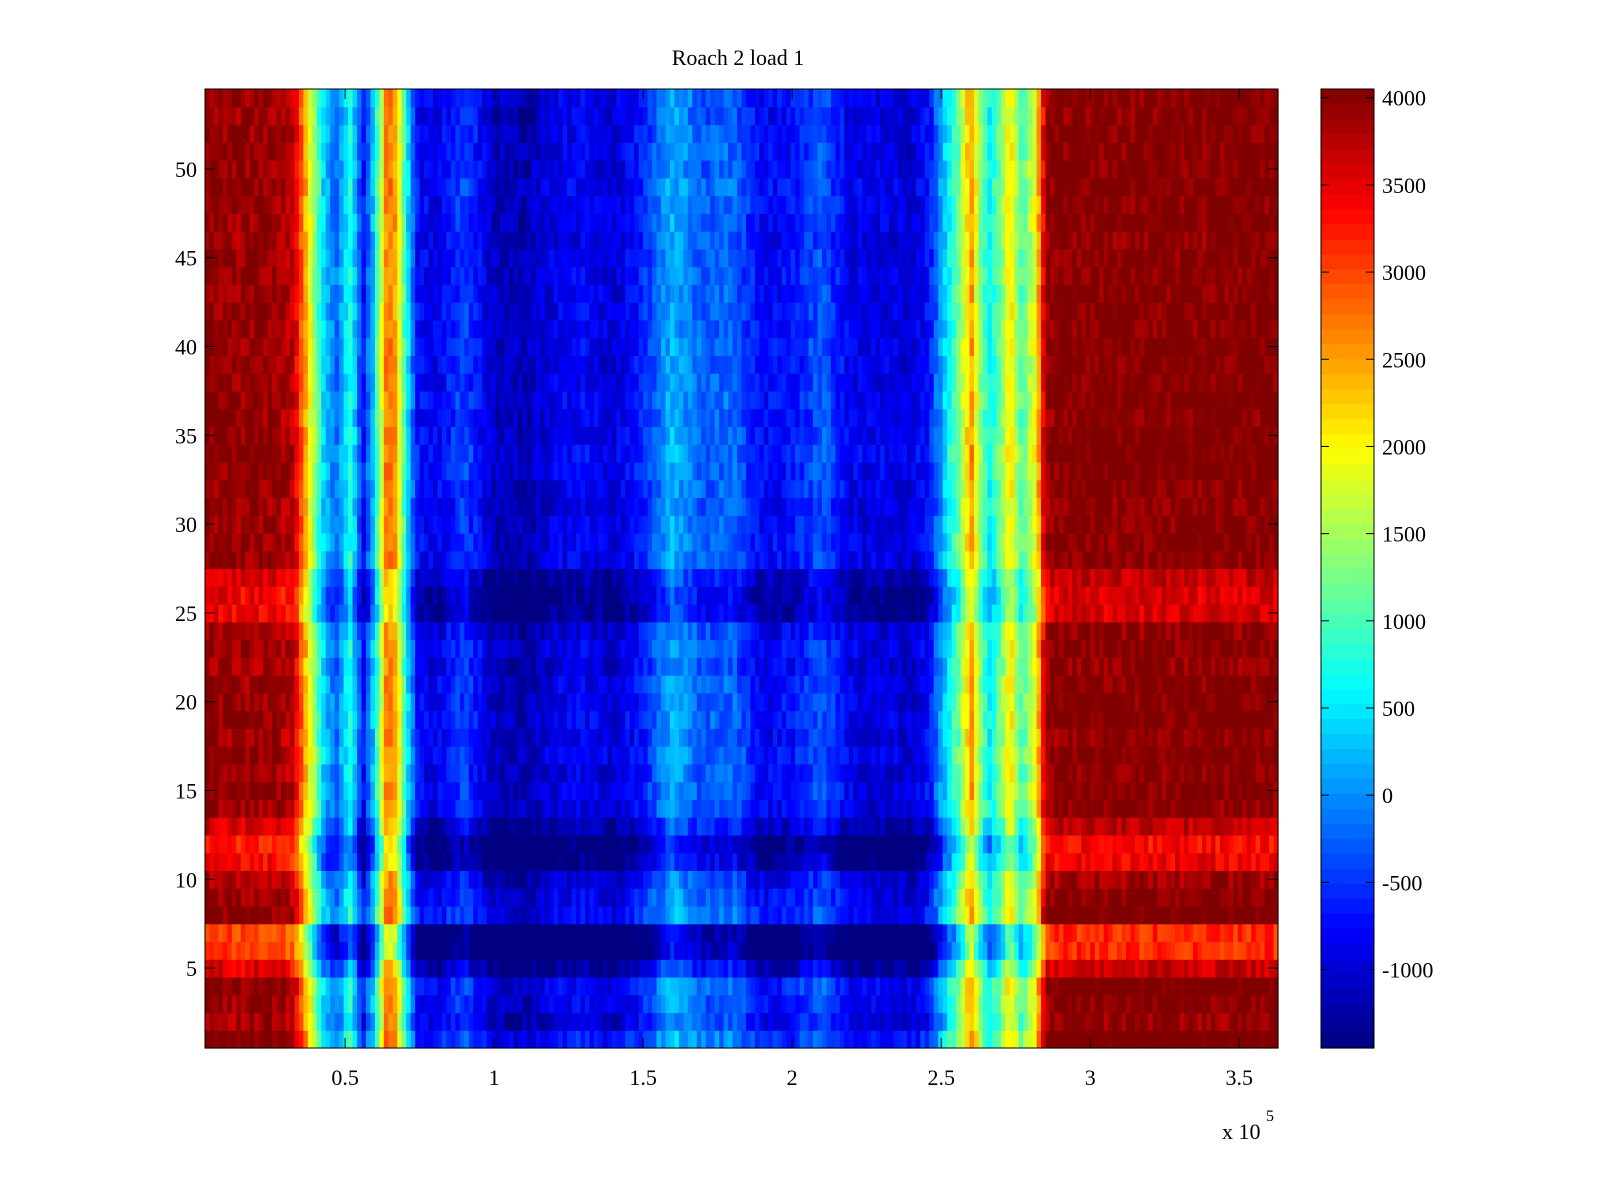  What do you see at coordinates (738, 57) in the screenshot?
I see `chart-title: Roach 2 load 1` at bounding box center [738, 57].